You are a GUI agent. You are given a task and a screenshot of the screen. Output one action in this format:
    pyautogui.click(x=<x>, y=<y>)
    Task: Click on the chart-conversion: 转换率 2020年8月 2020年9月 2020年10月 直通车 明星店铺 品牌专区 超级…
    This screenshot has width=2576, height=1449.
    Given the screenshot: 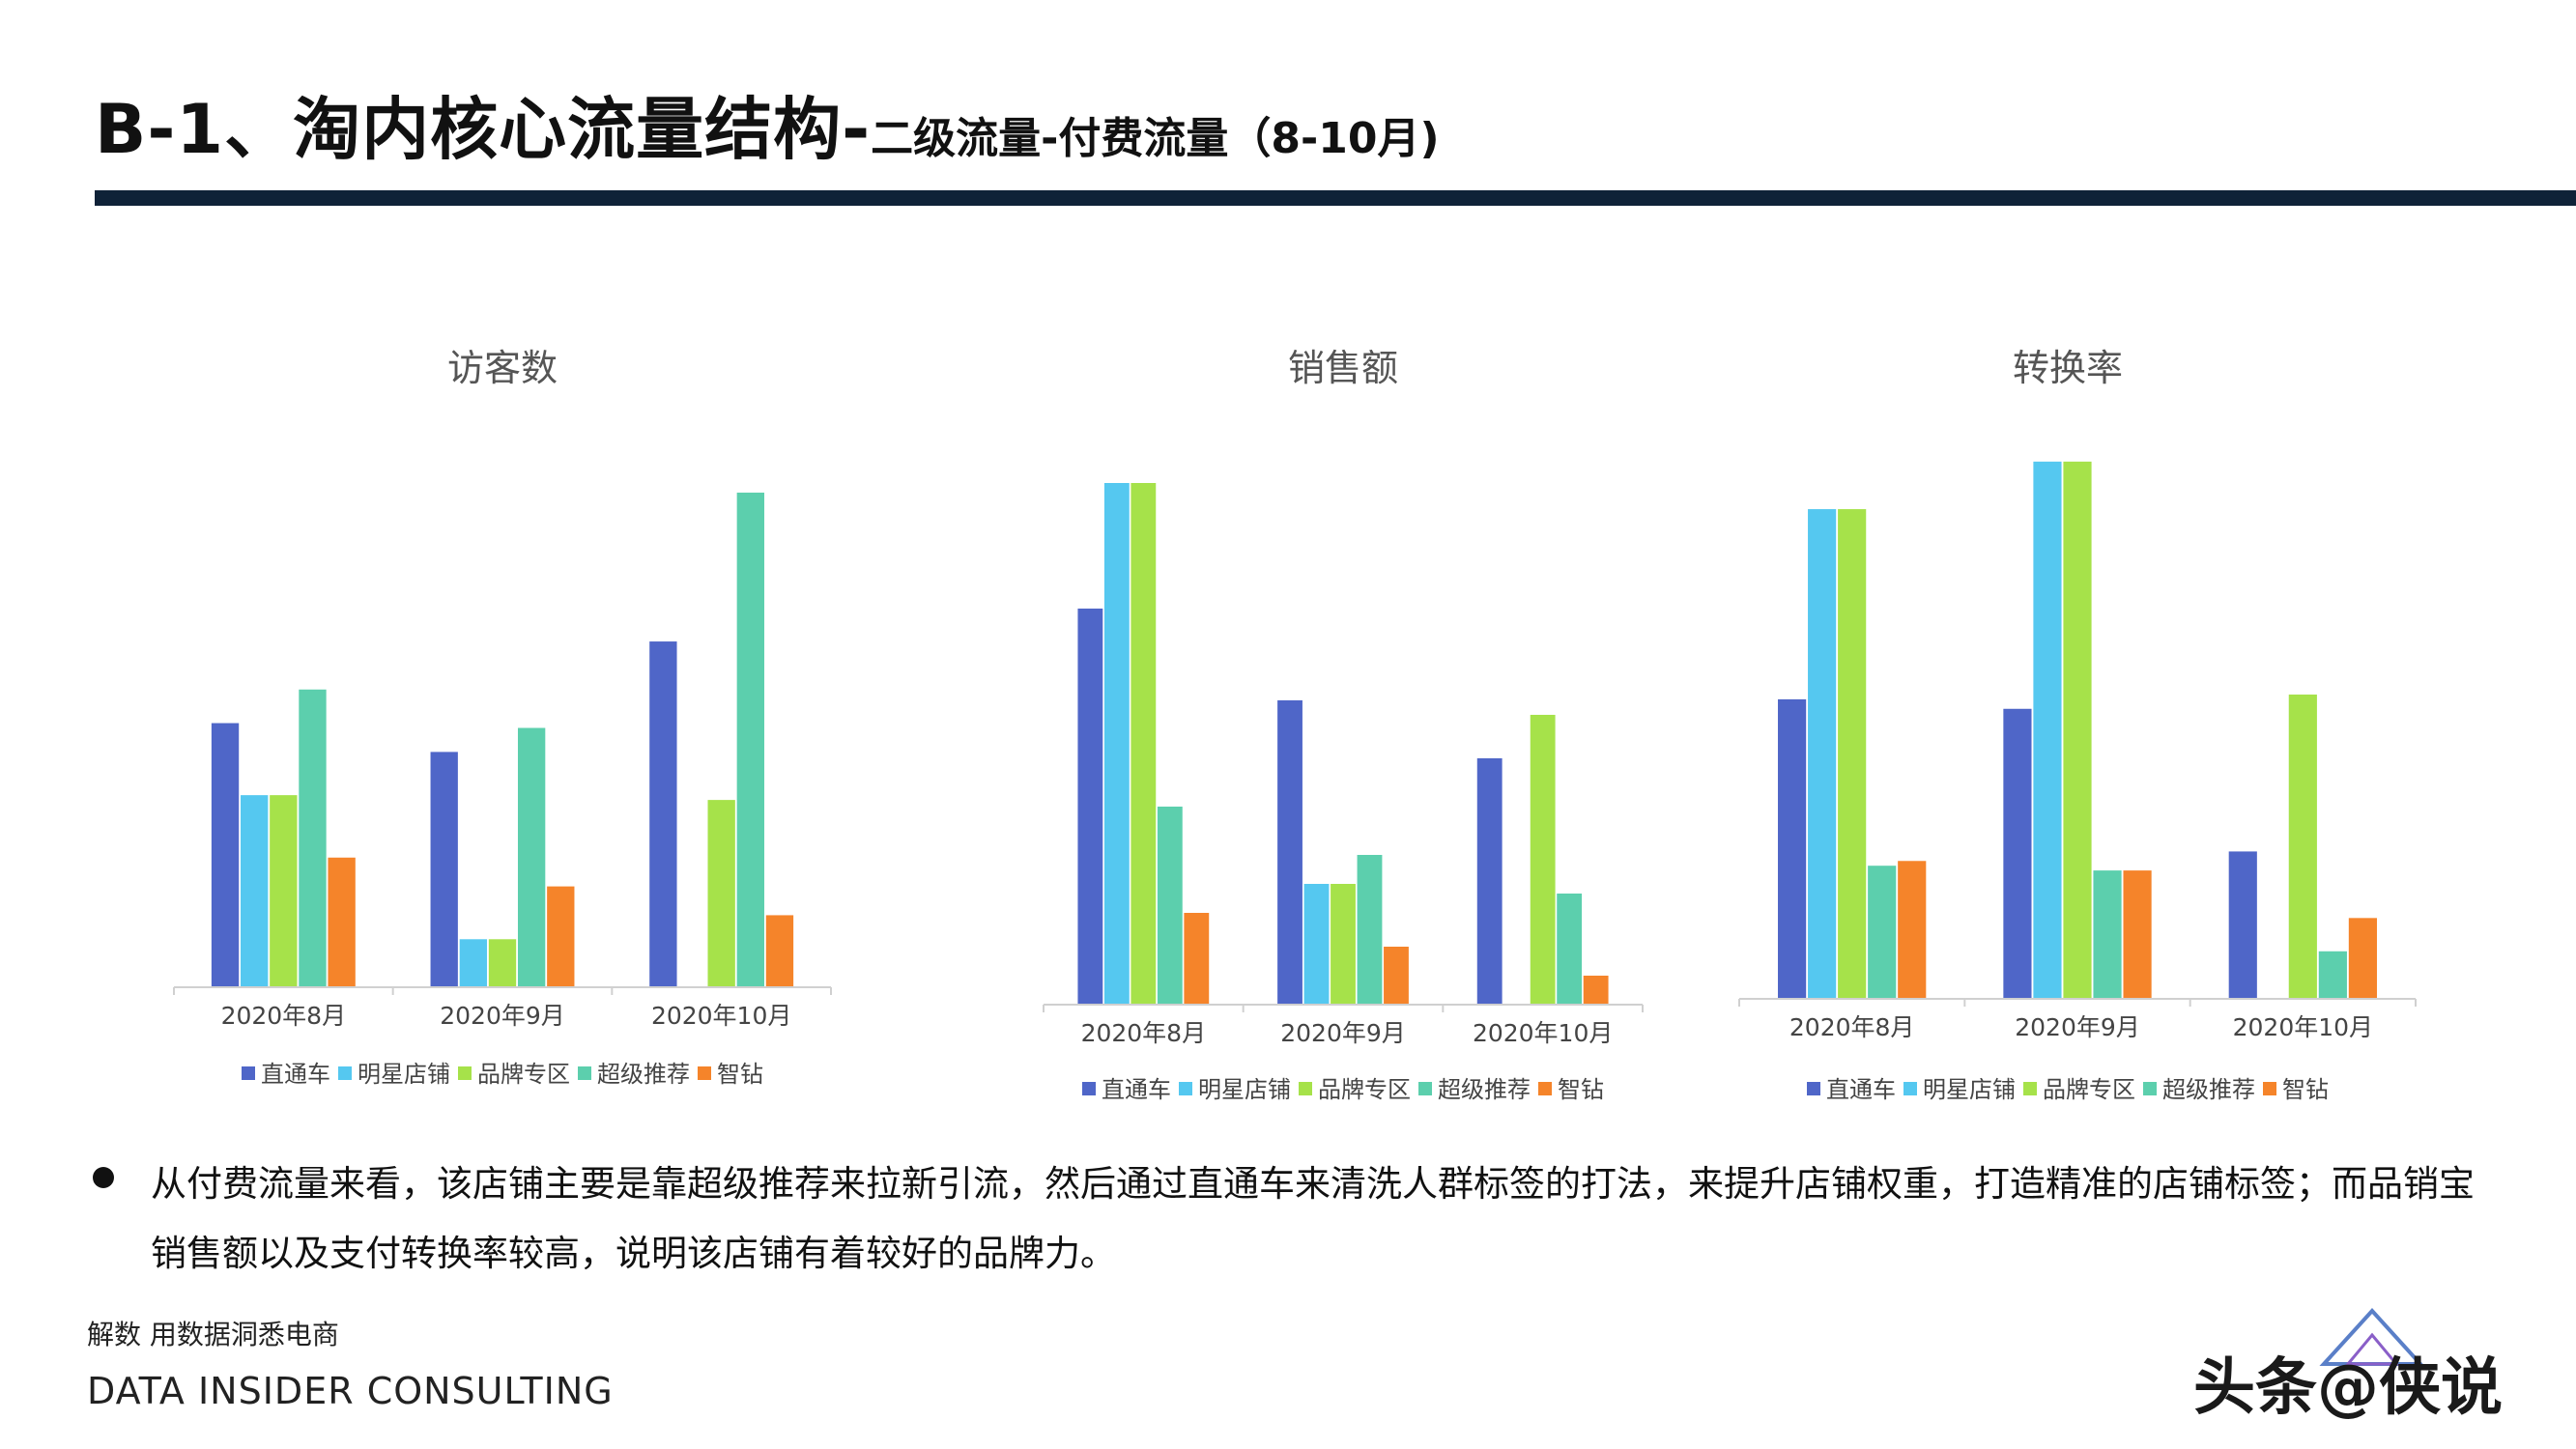 What is the action you would take?
    pyautogui.click(x=2068, y=719)
    